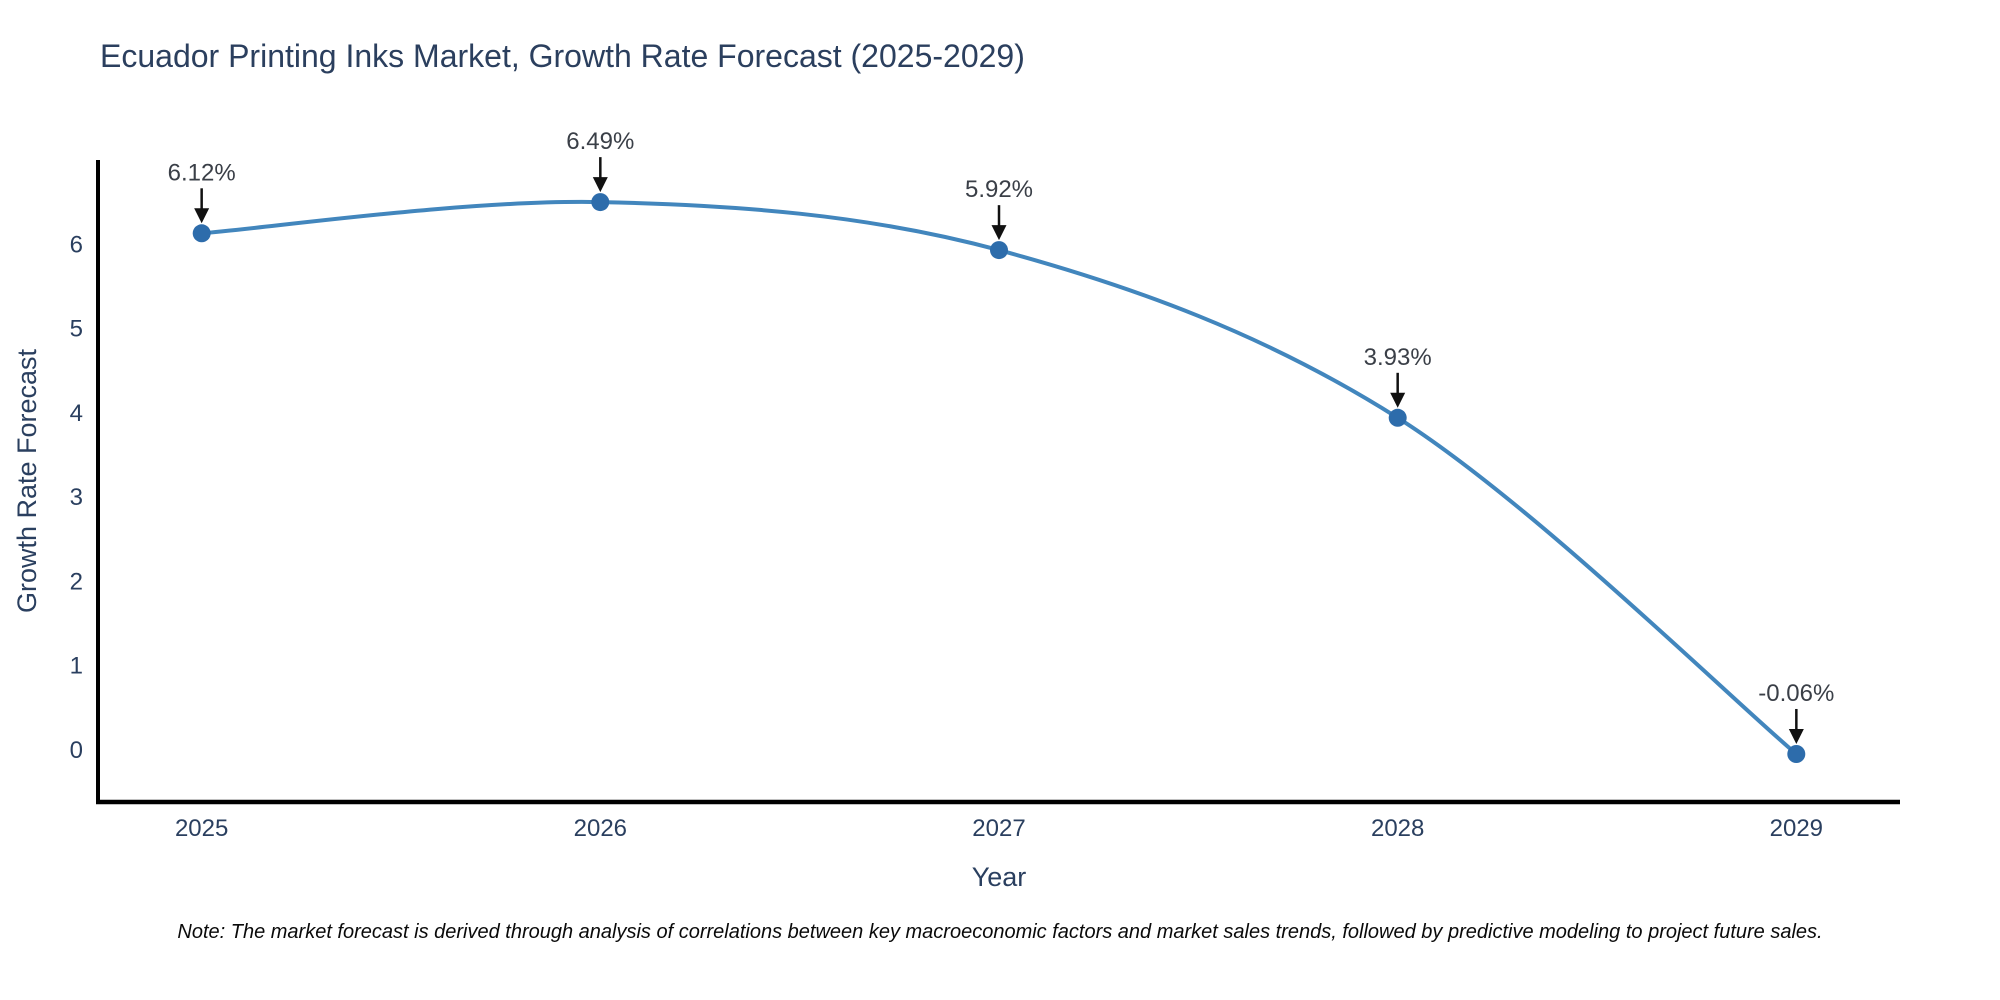 The image size is (2000, 1000). I want to click on y-tick-label: 5, so click(76, 329).